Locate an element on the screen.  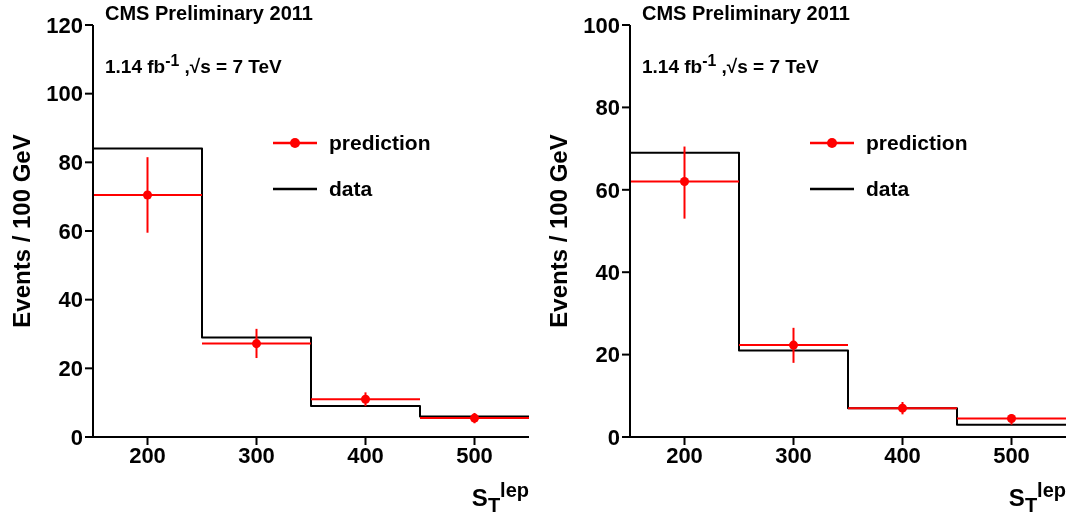
y-tick-label: 120 is located at coordinates (64, 25).